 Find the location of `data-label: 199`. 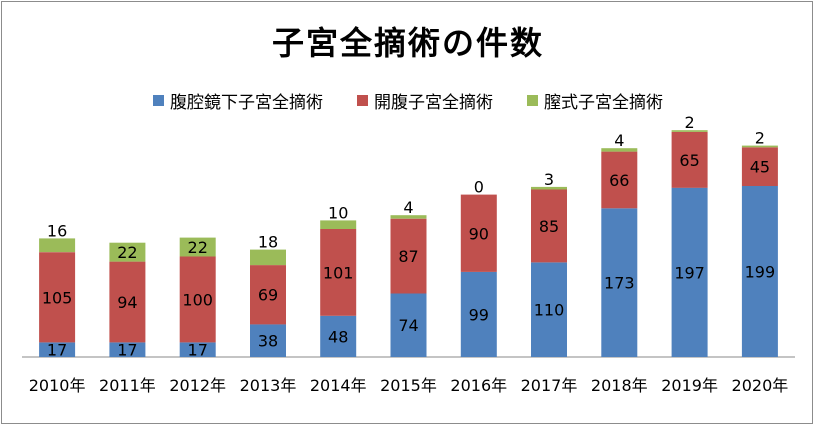

data-label: 199 is located at coordinates (760, 272).